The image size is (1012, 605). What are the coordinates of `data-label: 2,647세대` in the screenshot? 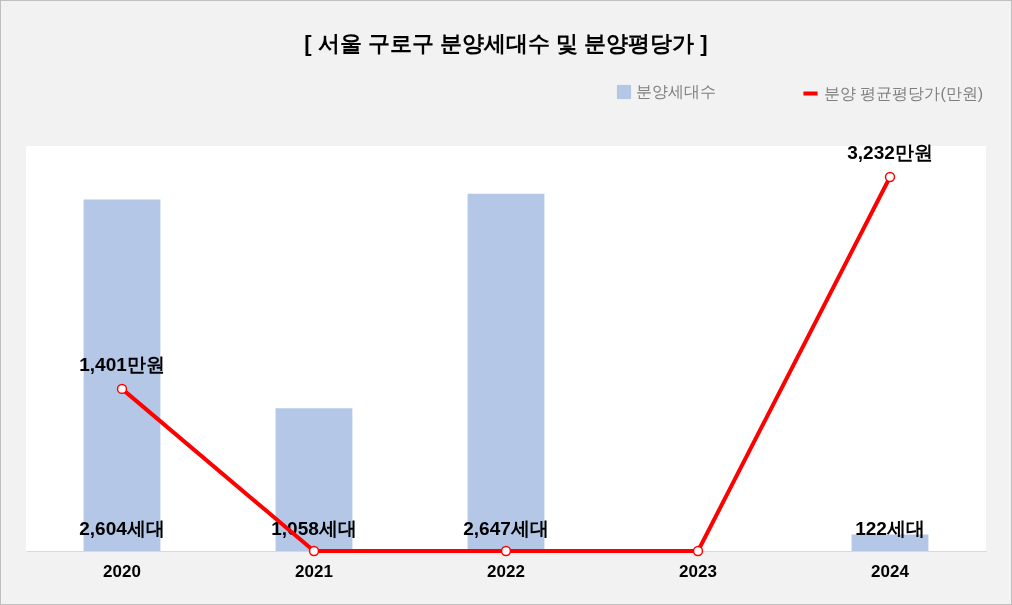 It's located at (506, 528).